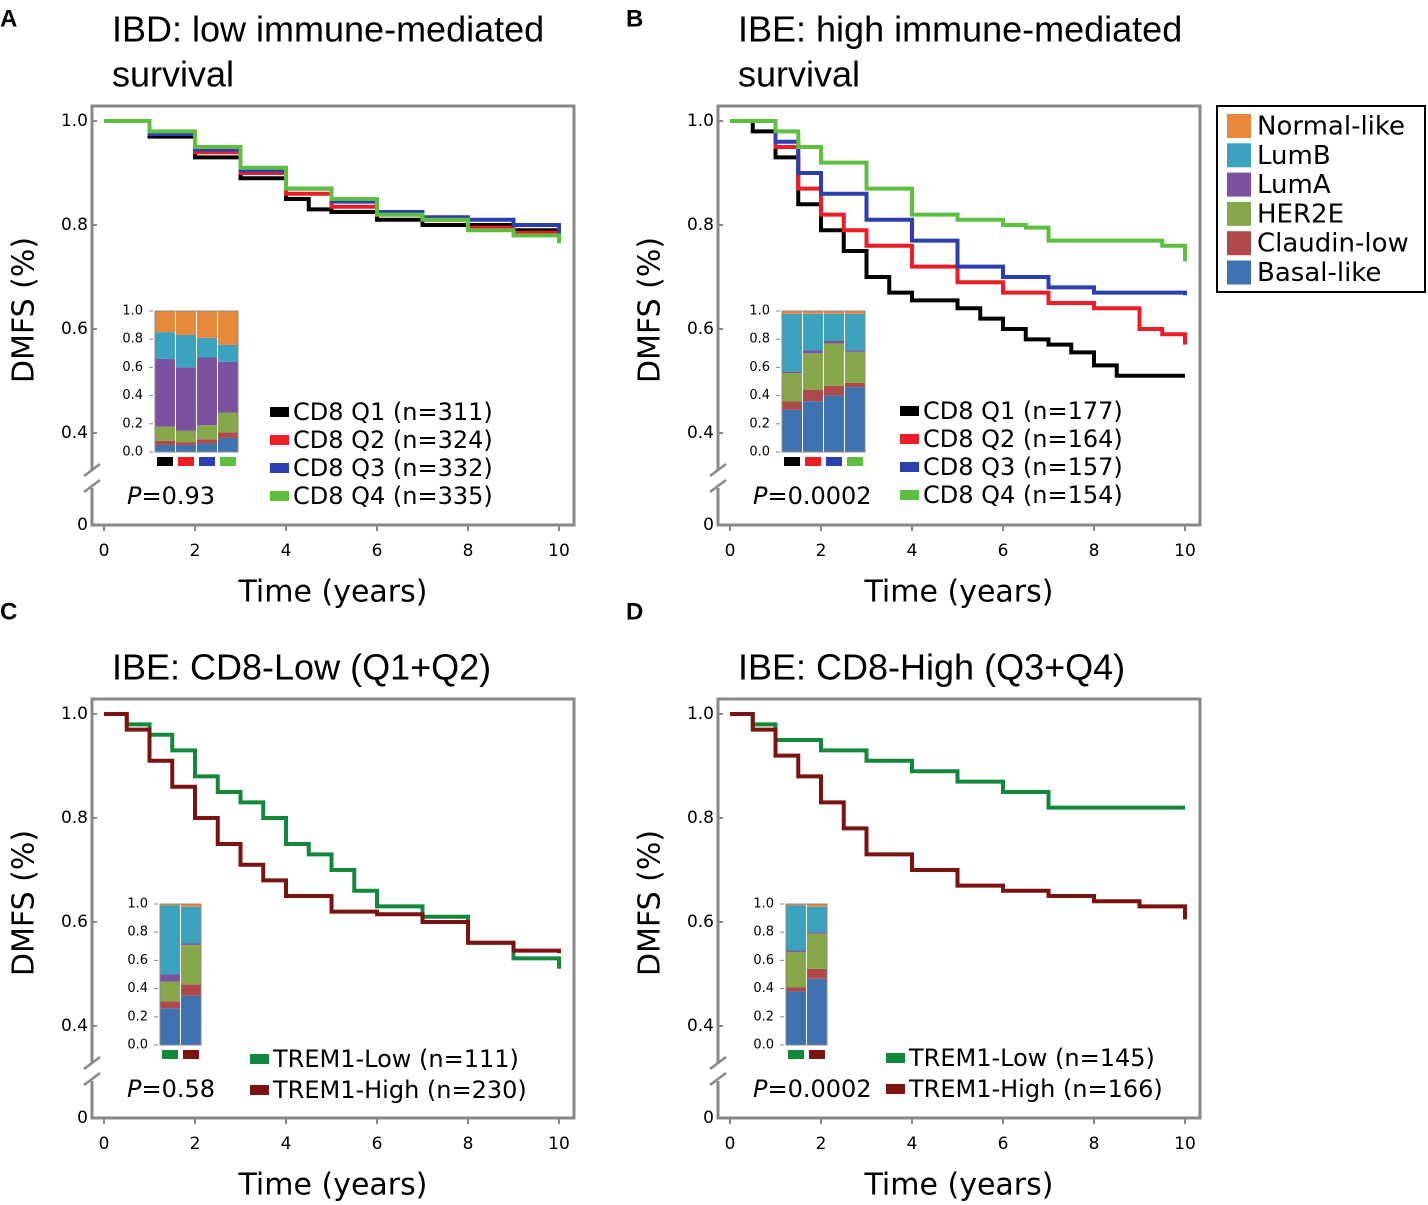  What do you see at coordinates (8, 611) in the screenshot?
I see `panel-letter: C` at bounding box center [8, 611].